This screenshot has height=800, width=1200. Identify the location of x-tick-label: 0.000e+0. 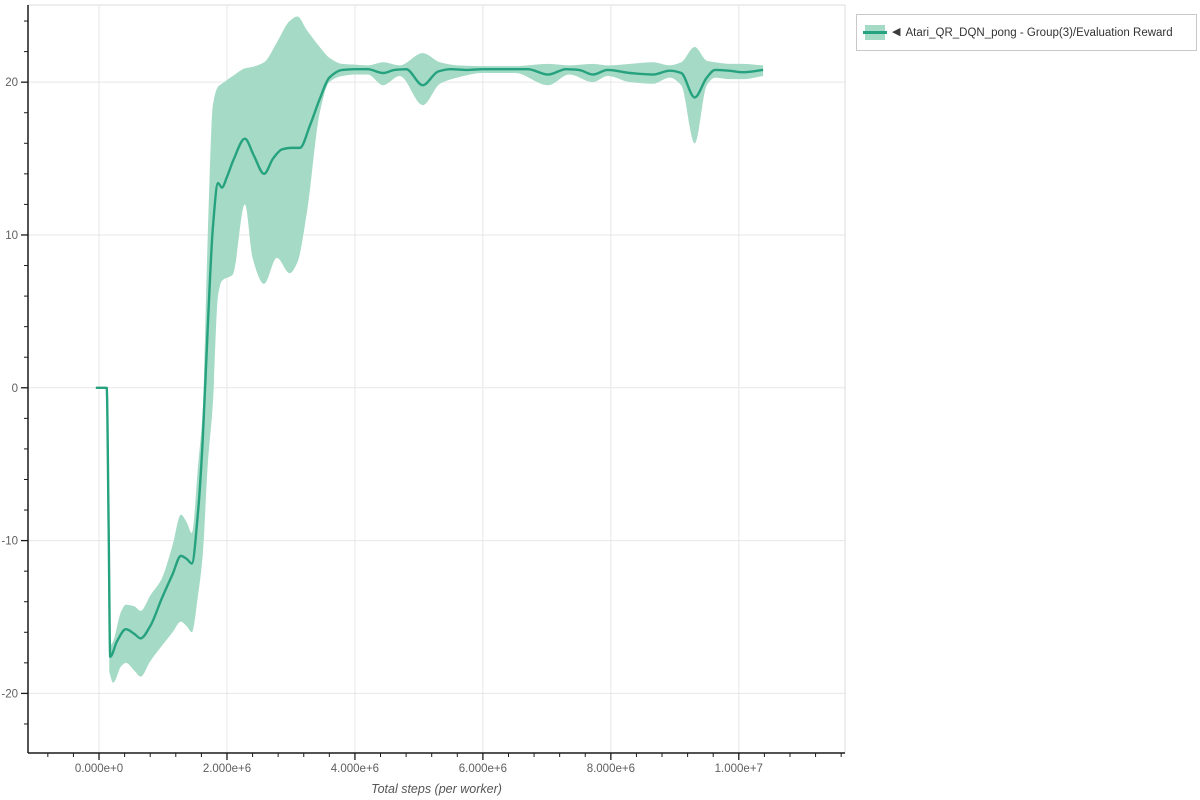
(99, 769).